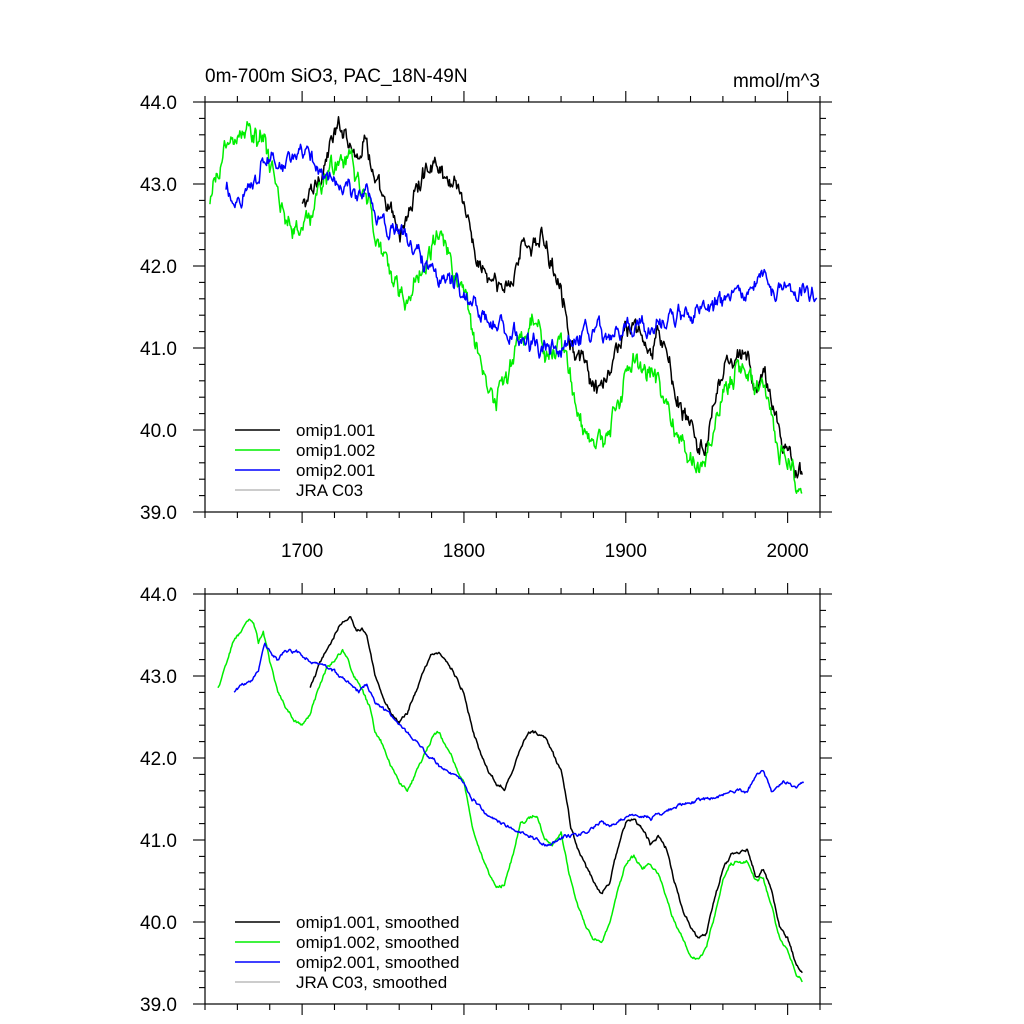  What do you see at coordinates (336, 76) in the screenshot?
I see `chart-title: 0m-700m SiO3, PAC_18N-49N` at bounding box center [336, 76].